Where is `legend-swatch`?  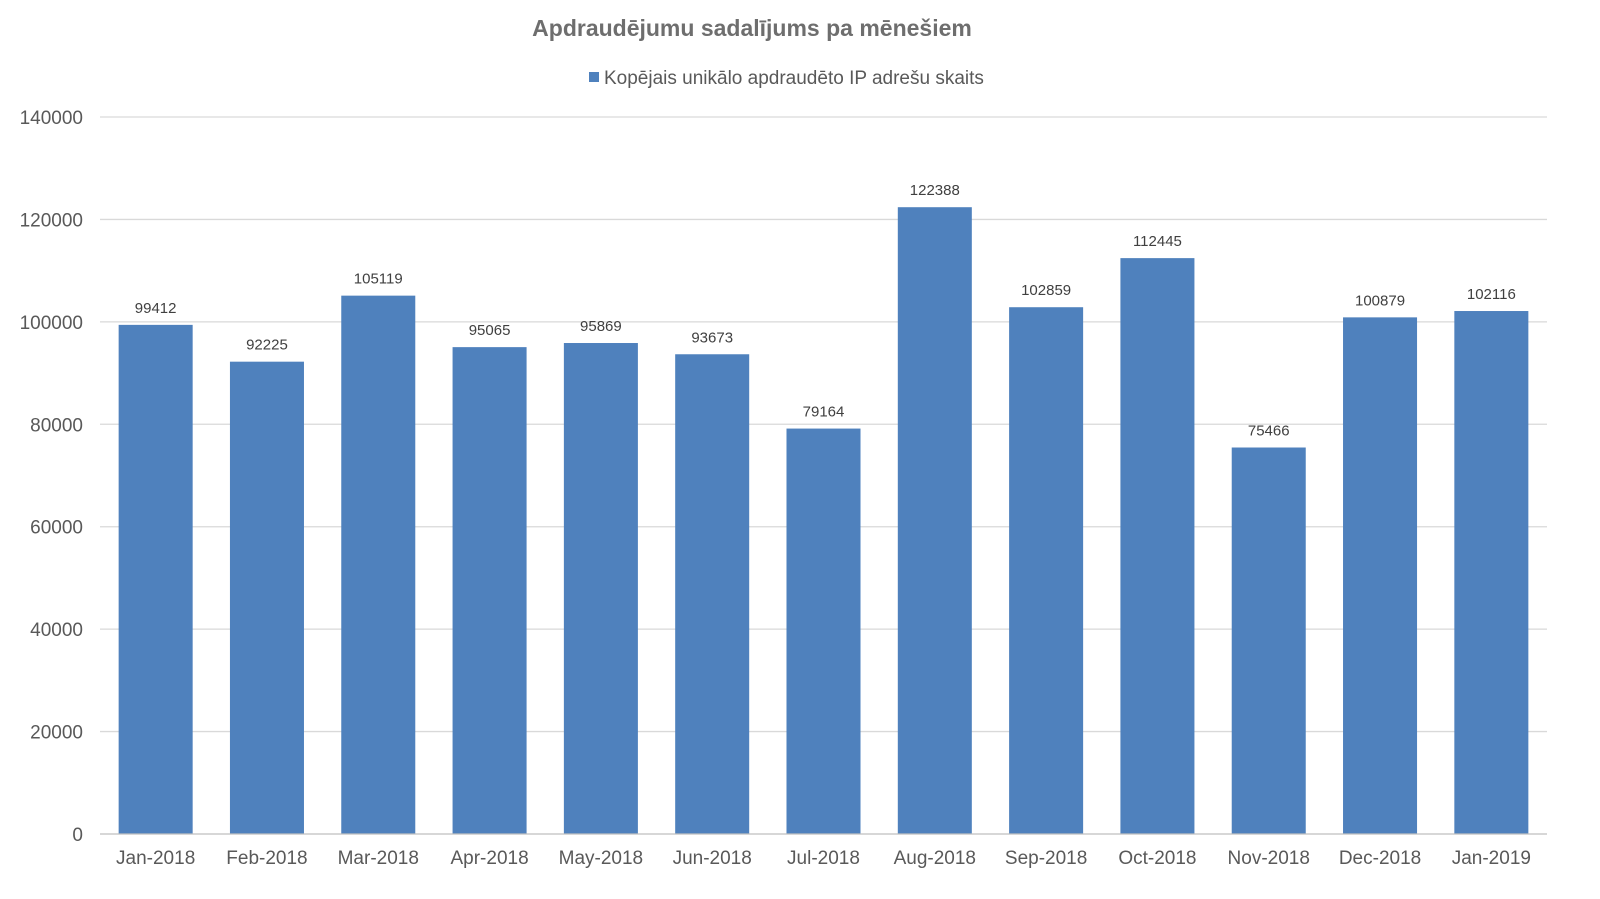 legend-swatch is located at coordinates (594, 77).